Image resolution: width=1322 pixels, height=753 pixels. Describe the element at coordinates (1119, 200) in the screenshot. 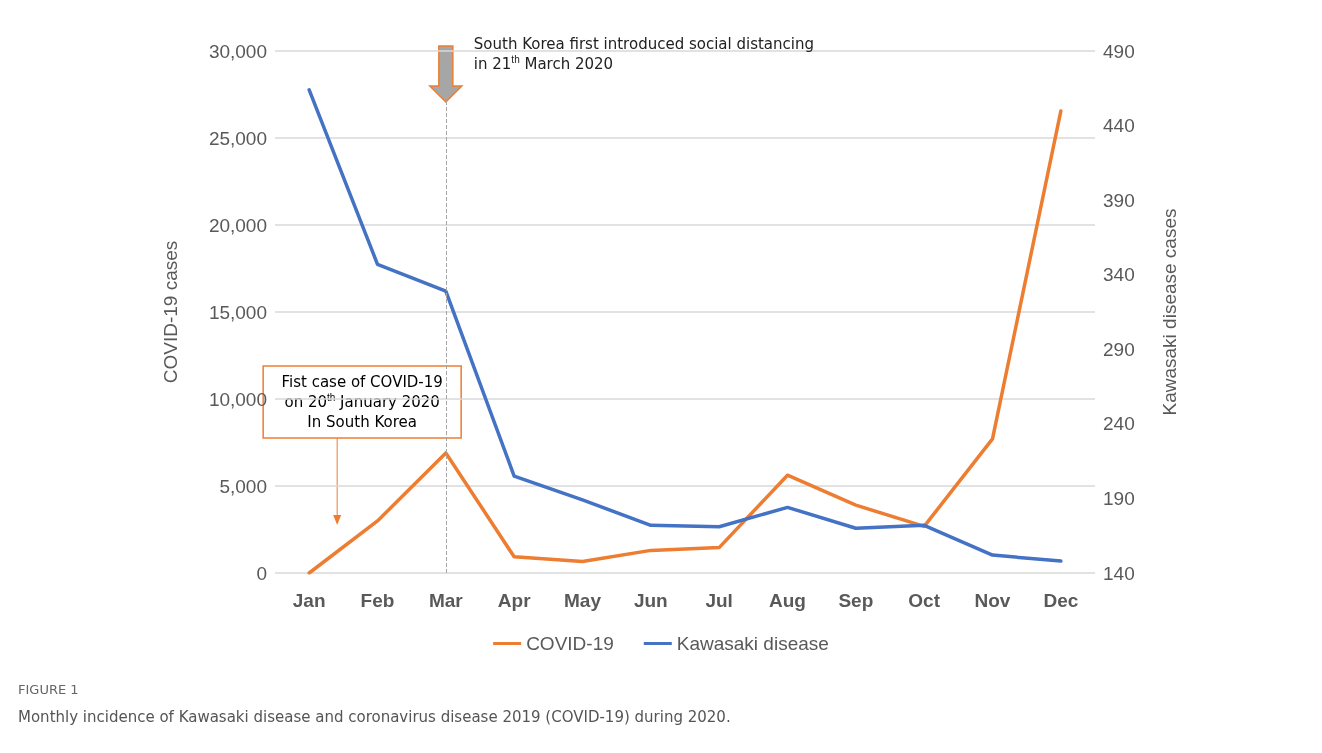

I see `y2-tick-label: 390` at that location.